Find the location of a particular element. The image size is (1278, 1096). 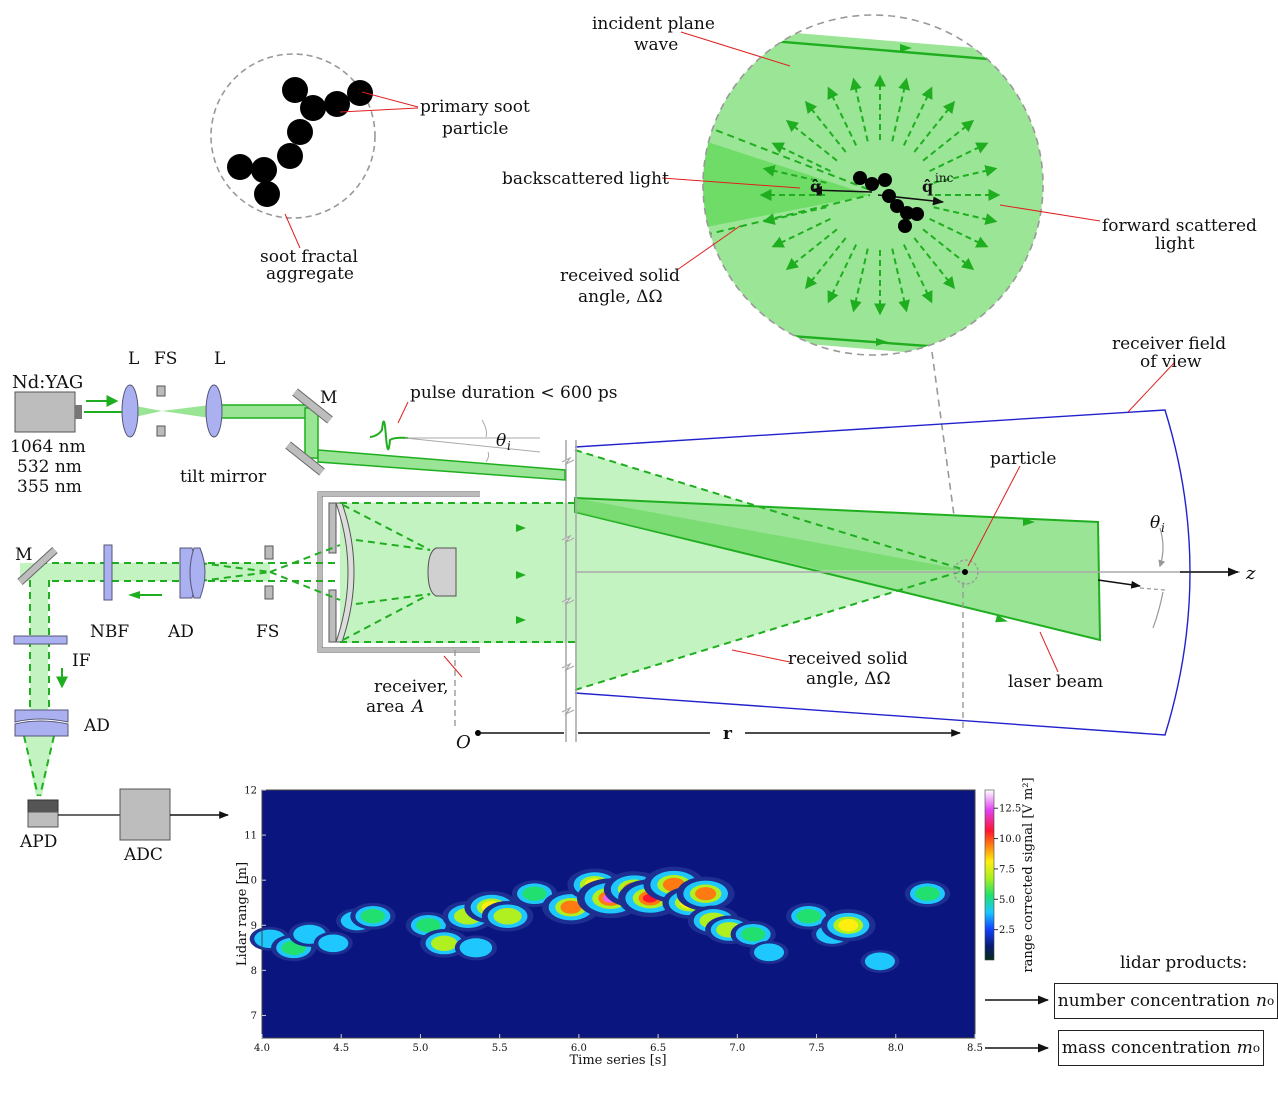

y-tick-label: 10 is located at coordinates (250, 881).